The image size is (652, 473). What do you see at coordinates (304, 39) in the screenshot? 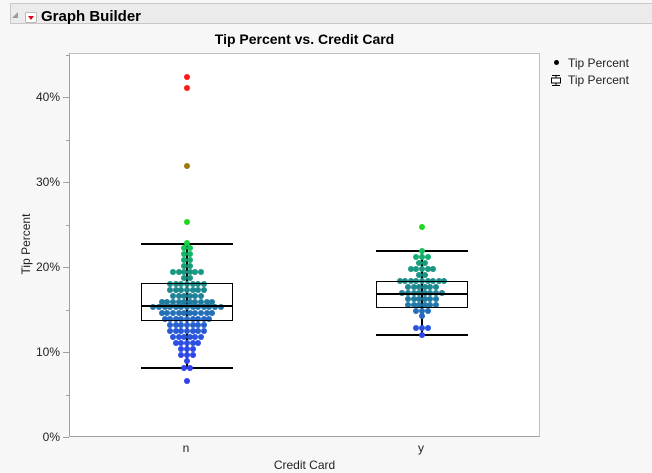
I see `chart-title: Tip Percent vs. Credit Card` at bounding box center [304, 39].